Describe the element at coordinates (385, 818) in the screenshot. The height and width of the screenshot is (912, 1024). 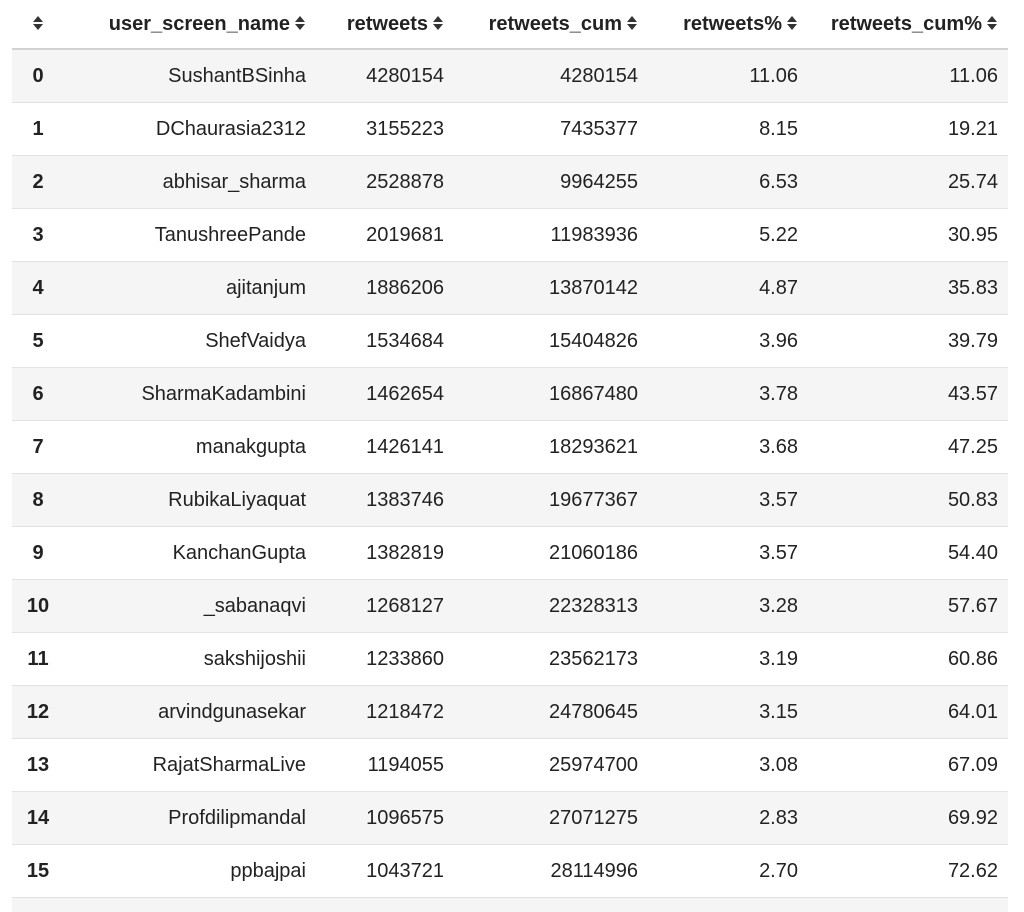
I see `cell-retweets: 1096575` at that location.